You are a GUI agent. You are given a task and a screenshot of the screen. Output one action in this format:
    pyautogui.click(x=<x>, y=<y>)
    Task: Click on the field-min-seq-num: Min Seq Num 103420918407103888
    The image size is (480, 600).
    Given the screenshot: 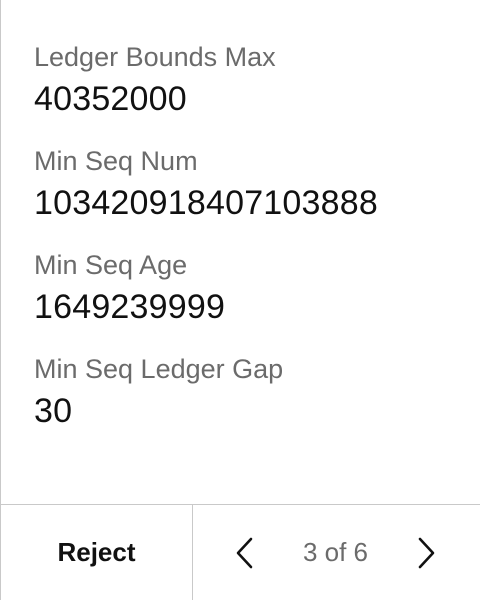 What is the action you would take?
    pyautogui.click(x=257, y=184)
    